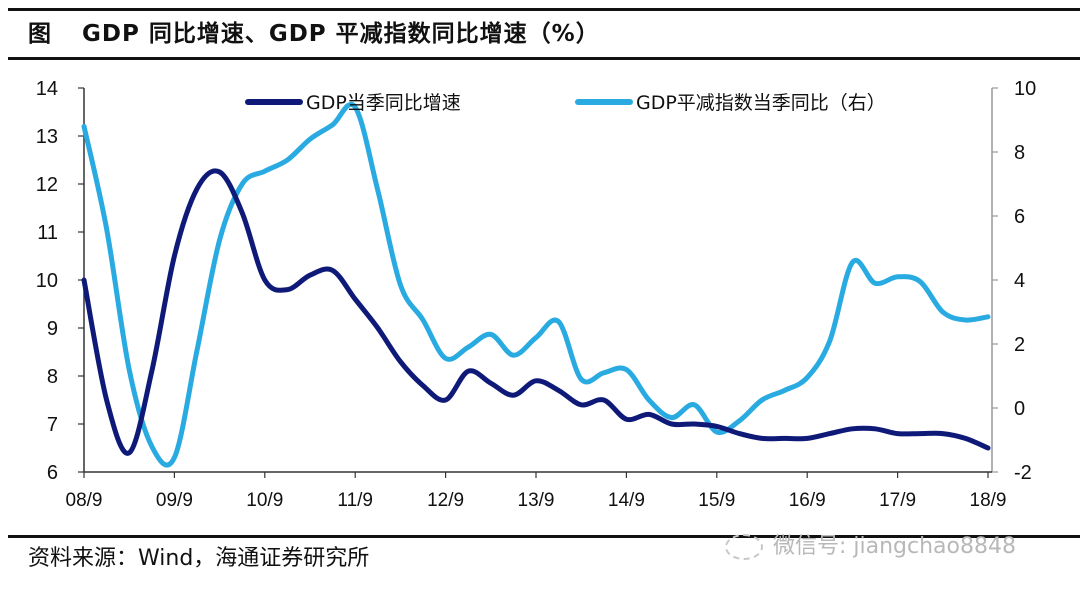  What do you see at coordinates (47, 89) in the screenshot?
I see `left-tick-label: 14` at bounding box center [47, 89].